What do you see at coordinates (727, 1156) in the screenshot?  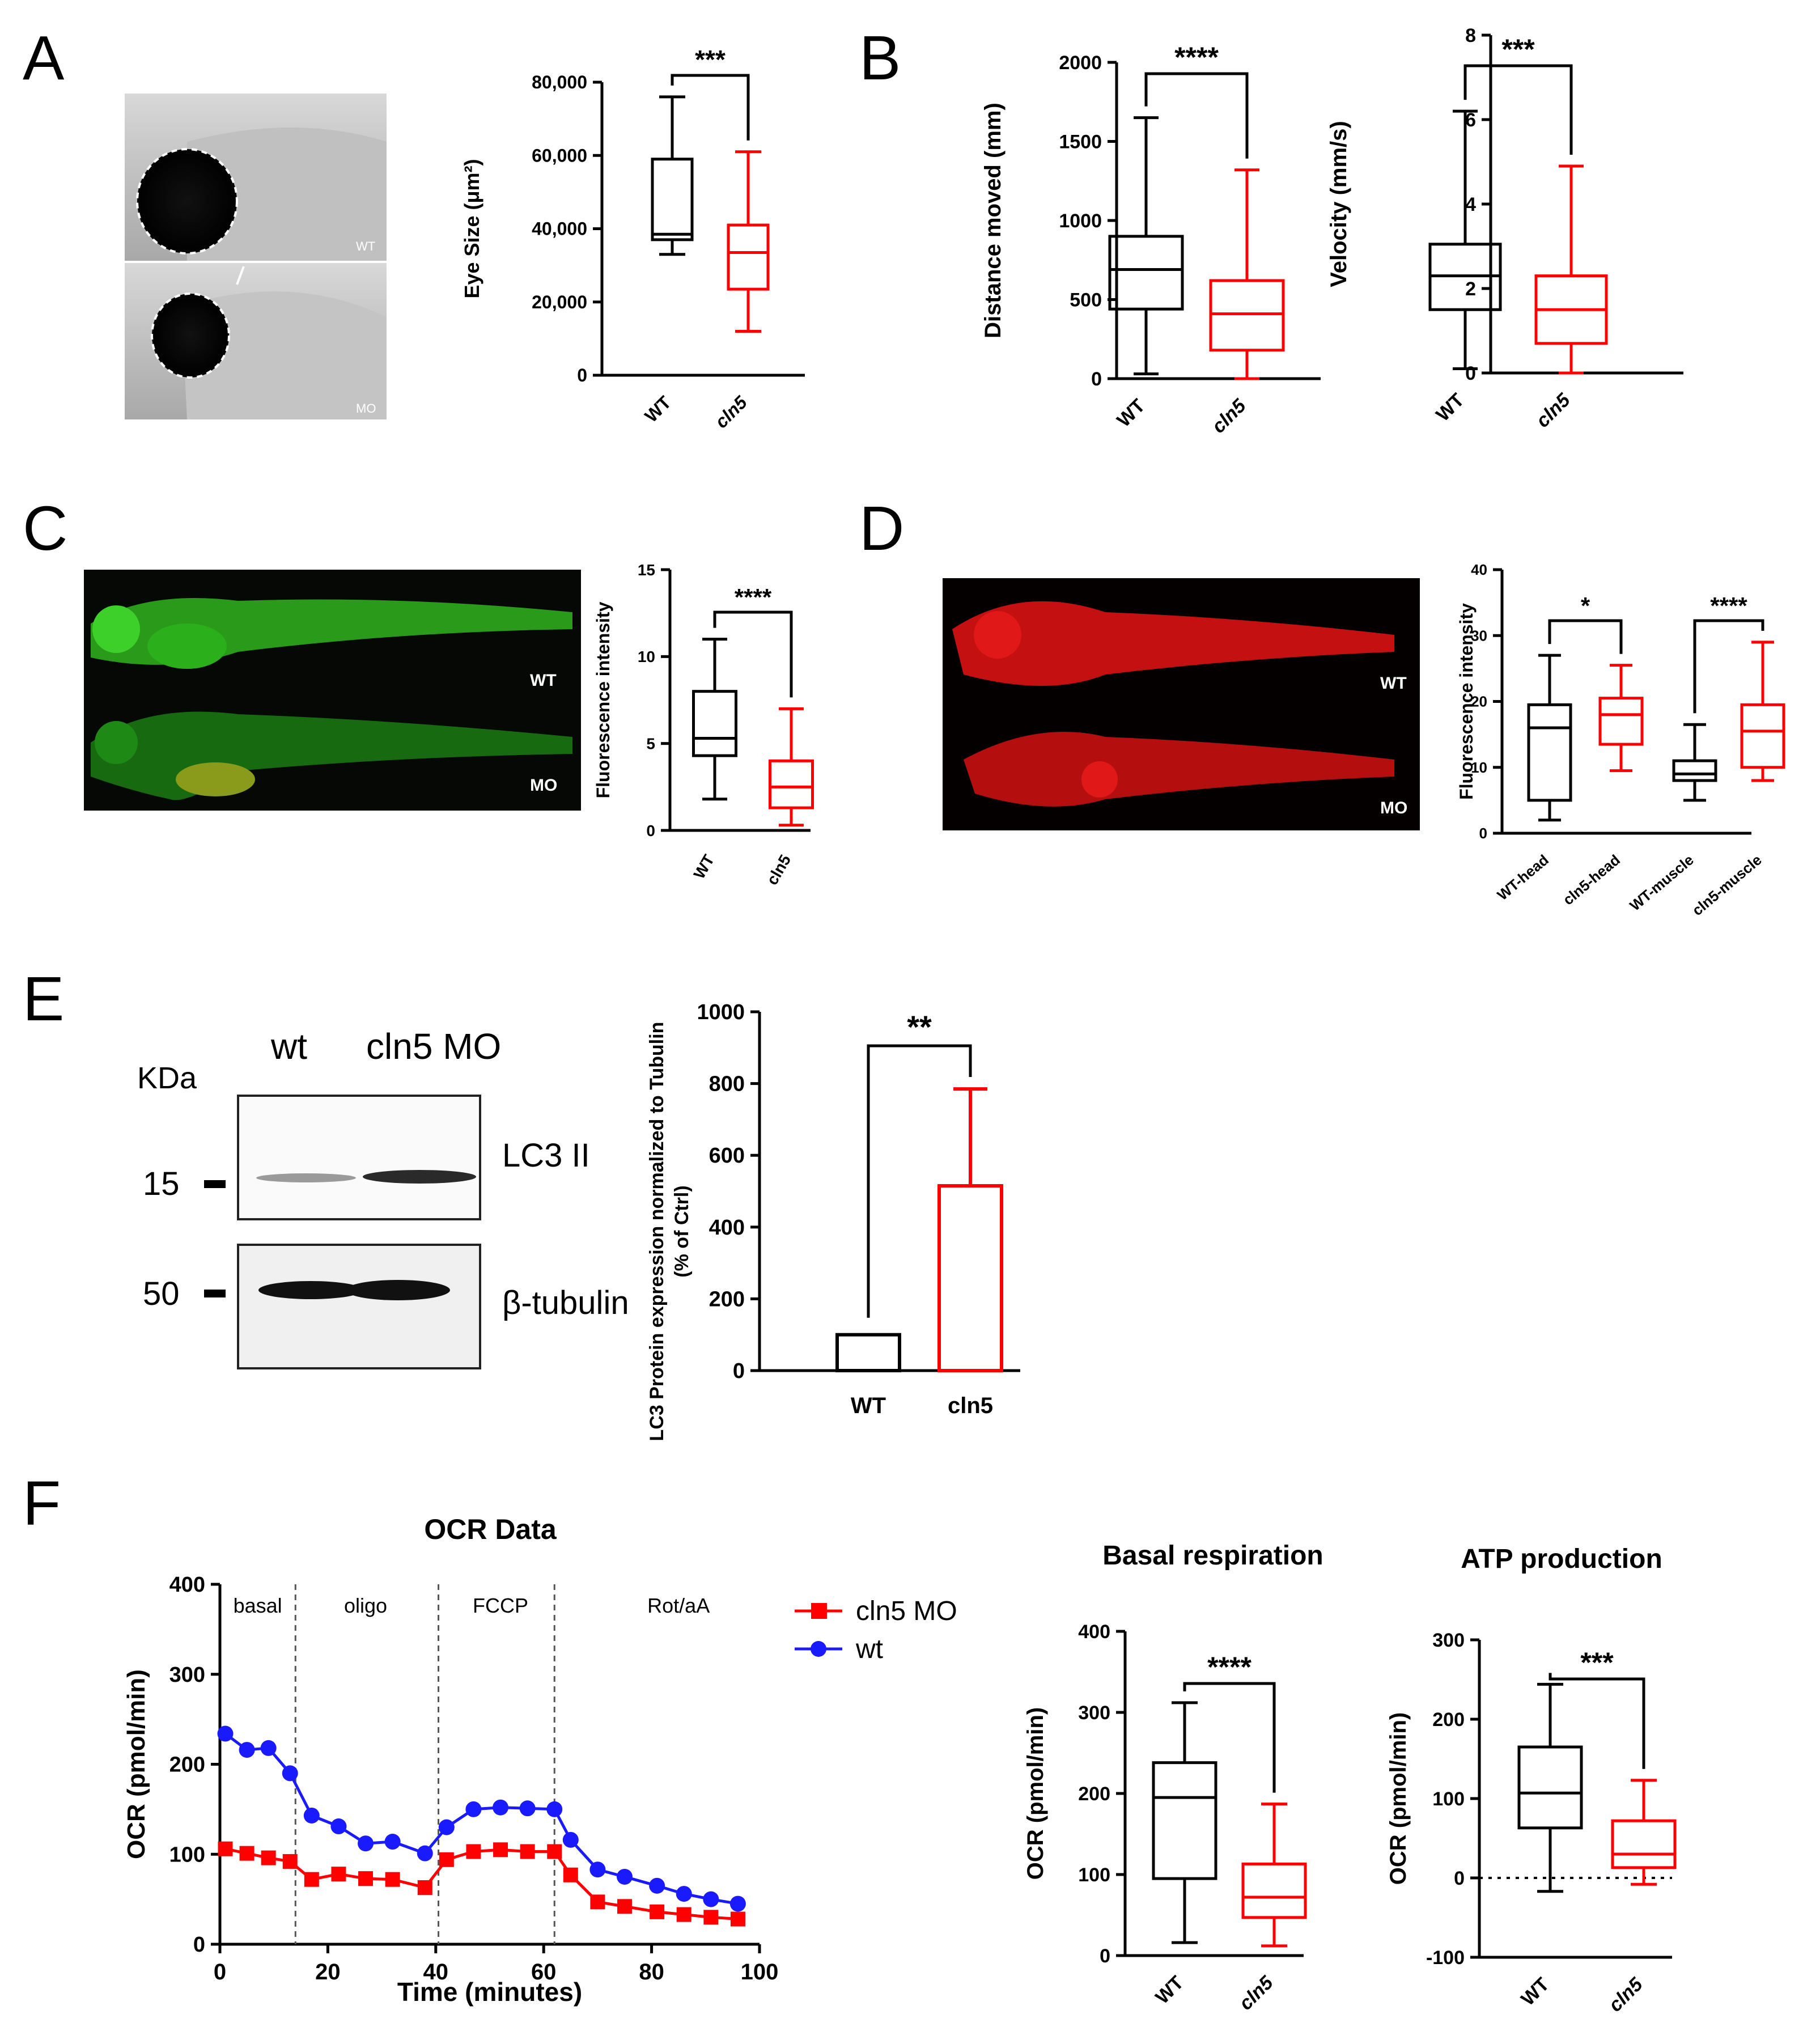 I see `E_bar-ytick-label: 600` at bounding box center [727, 1156].